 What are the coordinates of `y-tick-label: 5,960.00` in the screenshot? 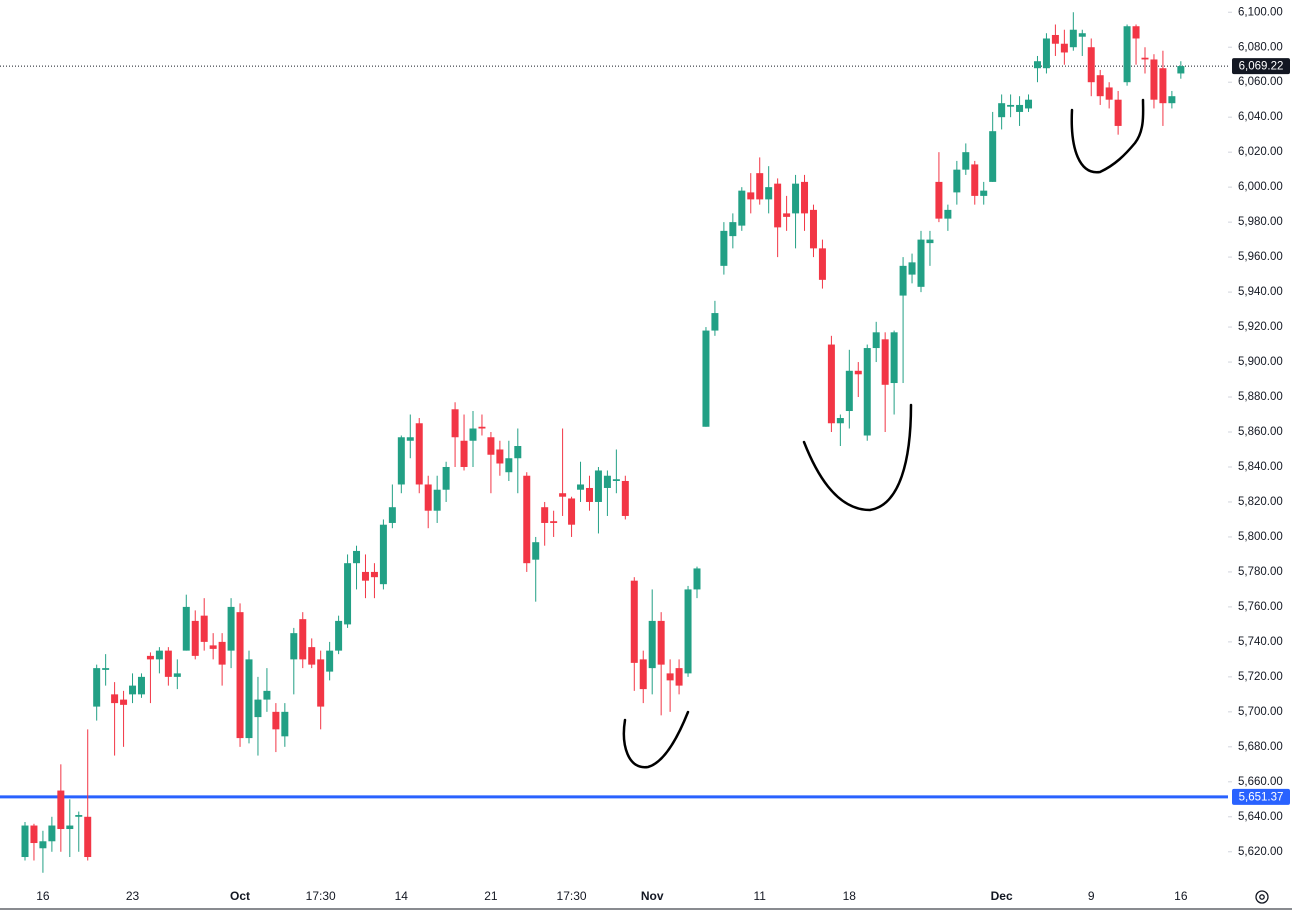 It's located at (1260, 257).